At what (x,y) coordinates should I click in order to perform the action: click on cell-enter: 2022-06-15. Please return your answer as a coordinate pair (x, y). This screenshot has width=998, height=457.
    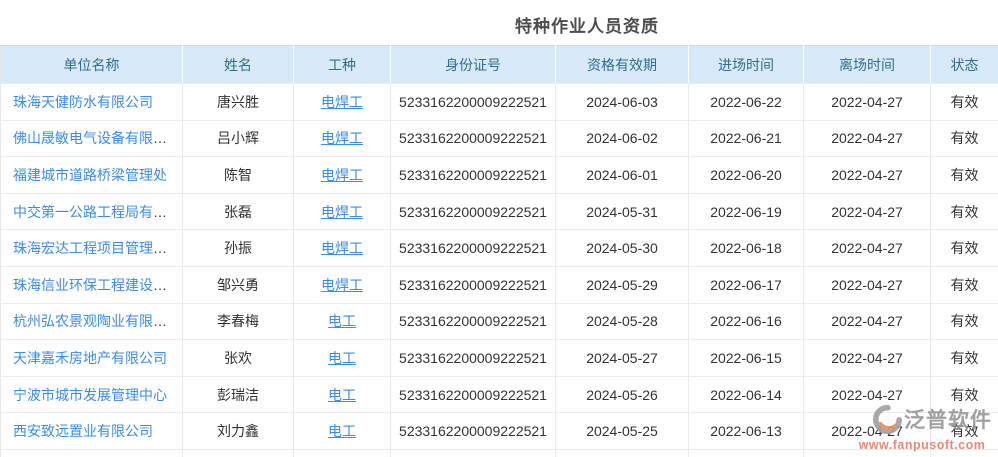
    Looking at the image, I should click on (746, 358).